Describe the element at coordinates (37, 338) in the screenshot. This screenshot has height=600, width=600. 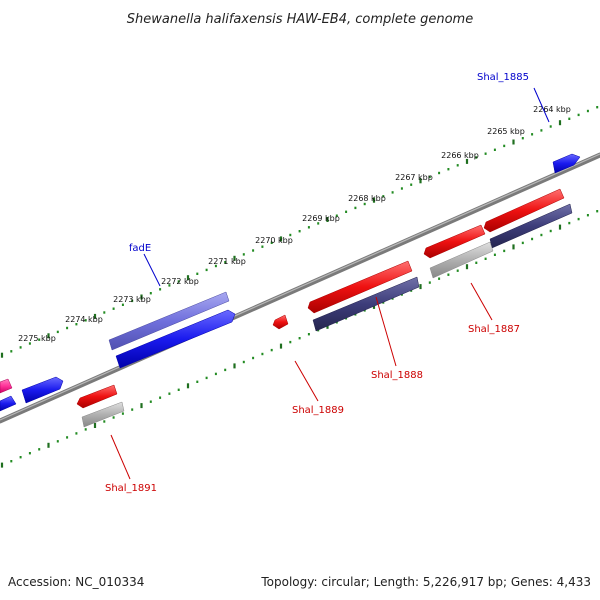
I see `scale-label: 2275 kbp` at that location.